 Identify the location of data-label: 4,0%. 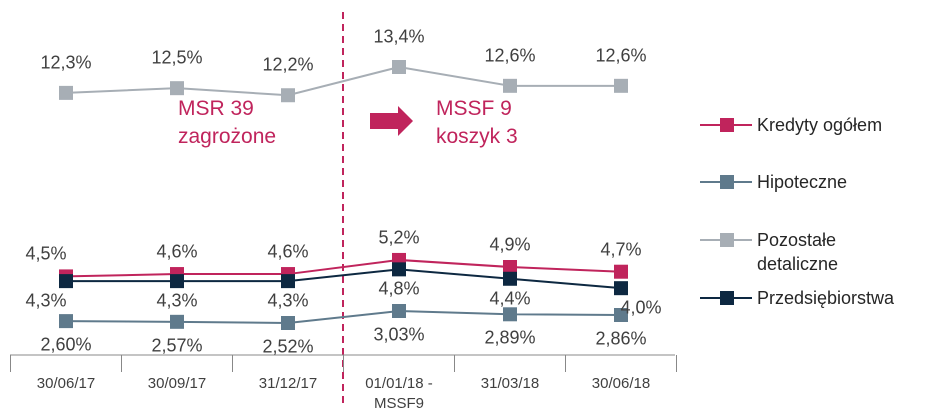
(641, 307).